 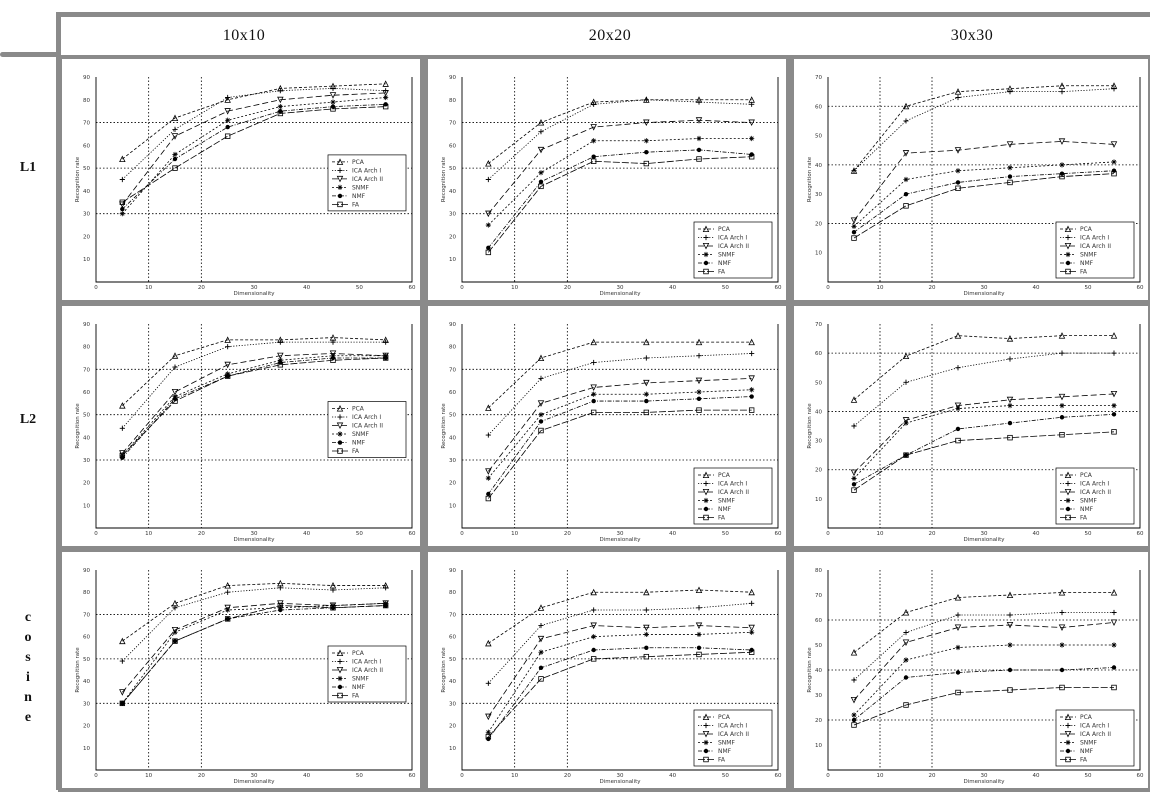 I want to click on x-tick-label: 0, so click(x=96, y=534).